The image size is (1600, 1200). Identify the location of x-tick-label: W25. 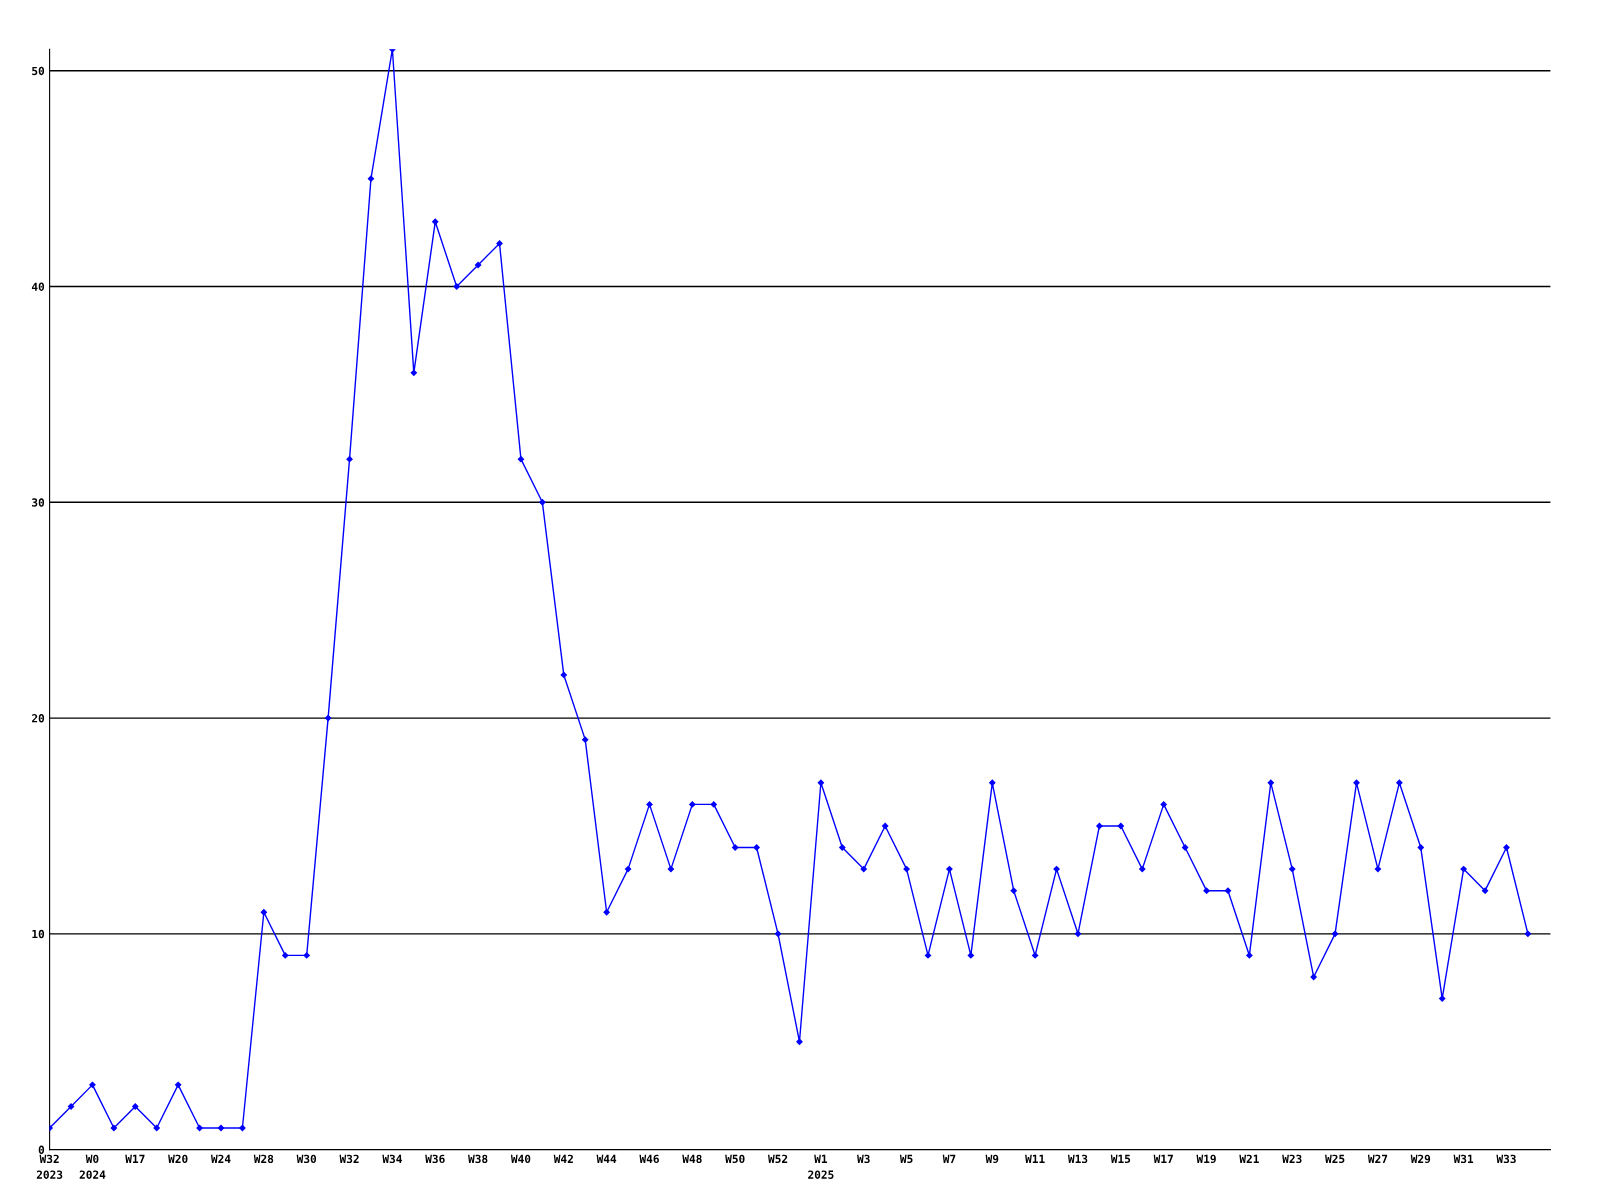
(1335, 1159).